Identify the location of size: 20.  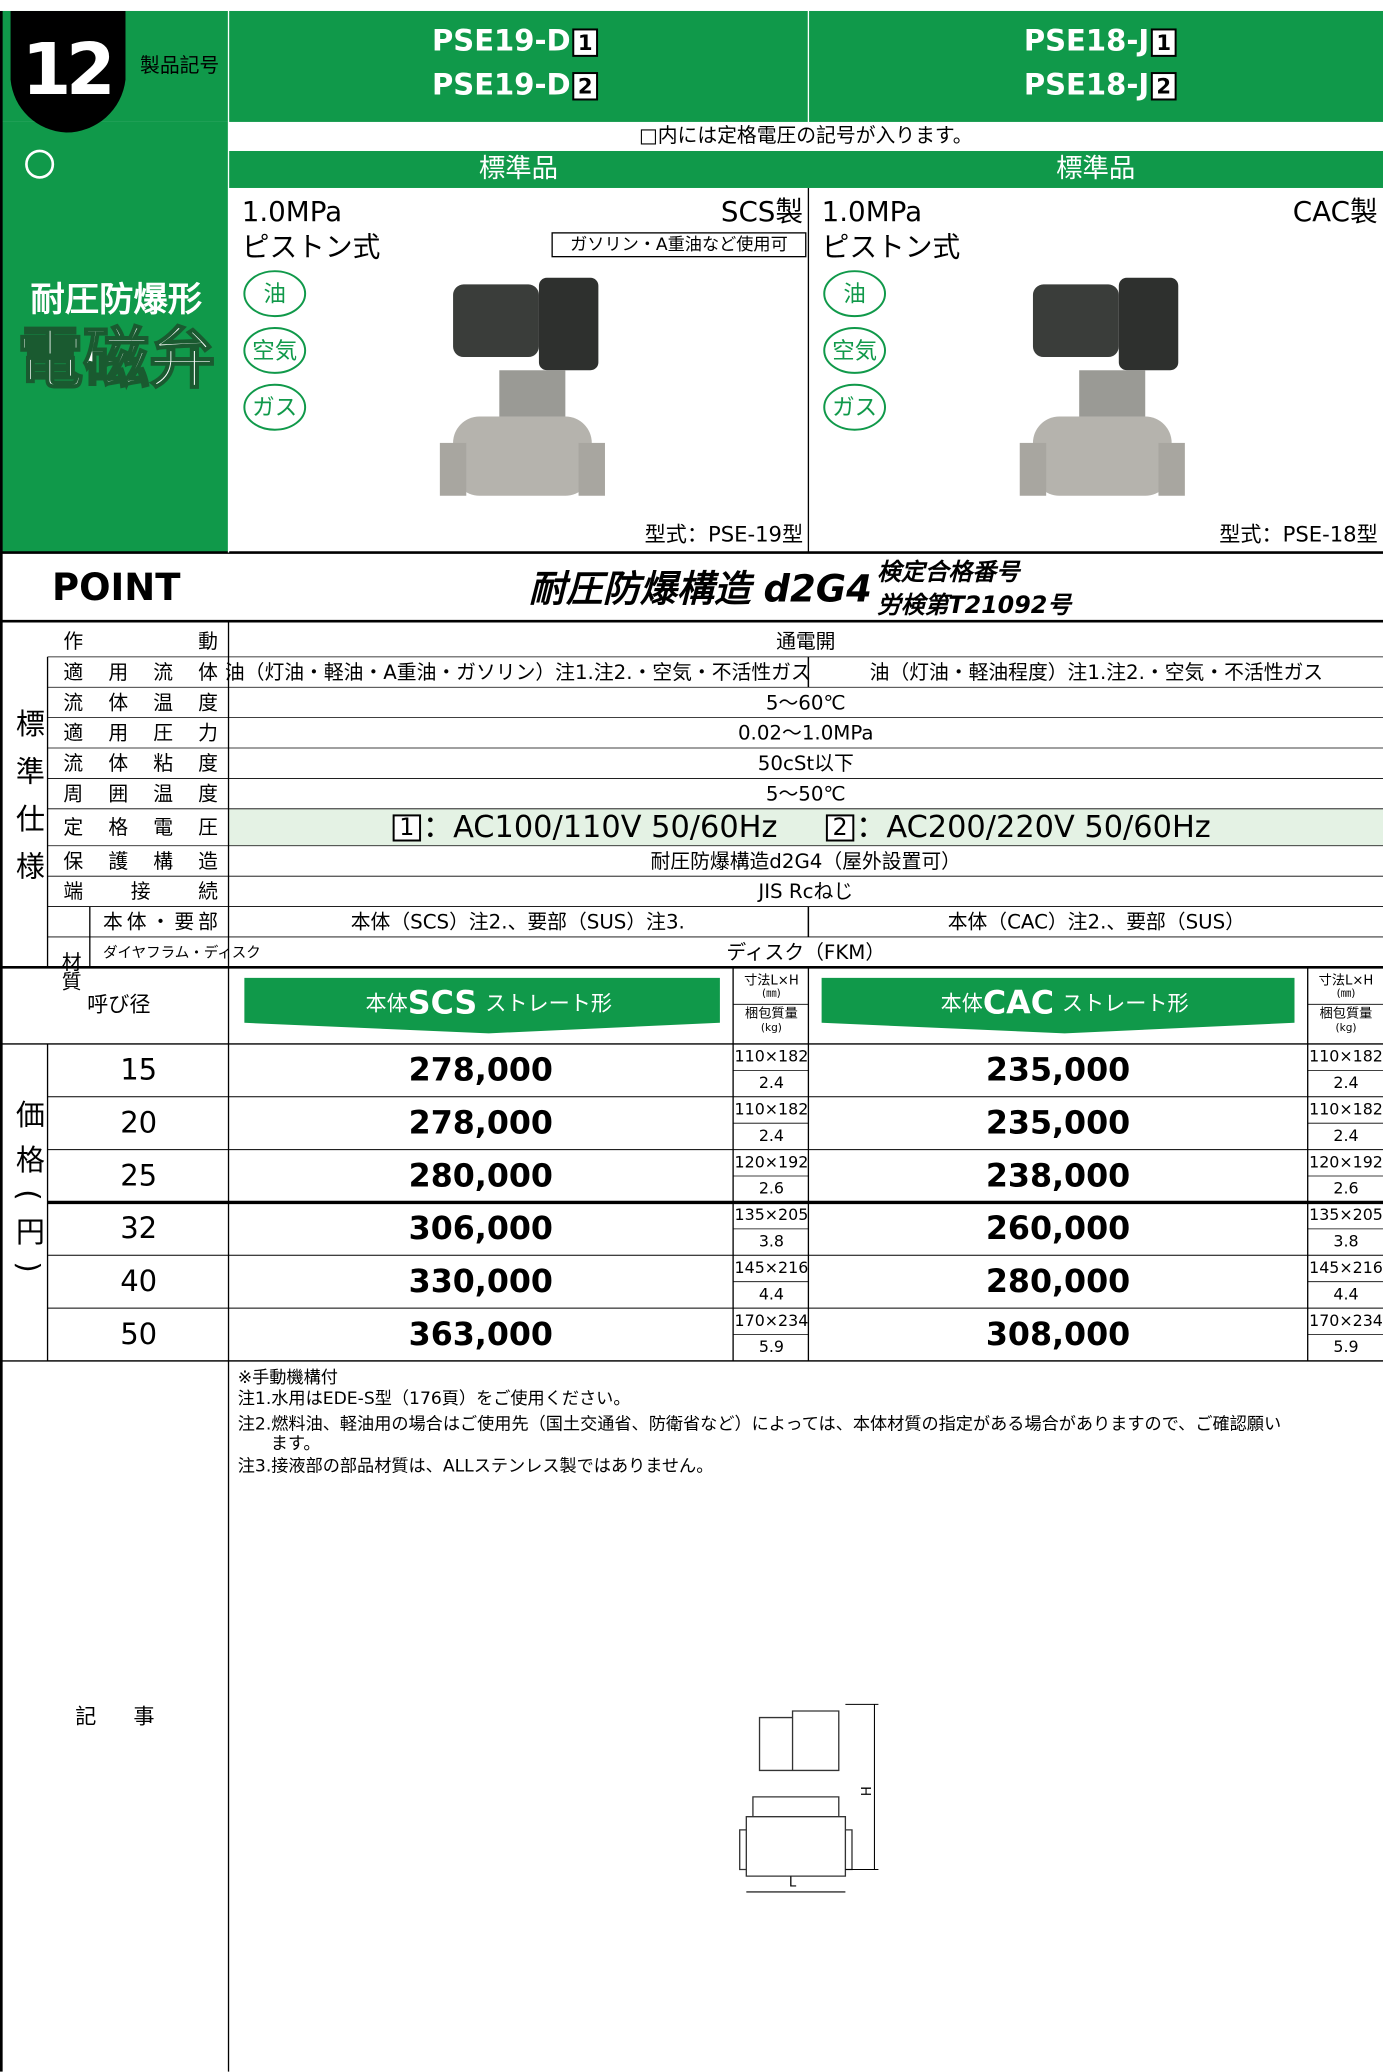
(138, 1123).